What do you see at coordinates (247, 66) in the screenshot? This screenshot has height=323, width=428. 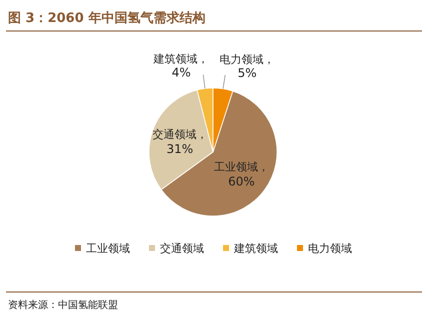 I see `data-label: 电力领域，5%` at bounding box center [247, 66].